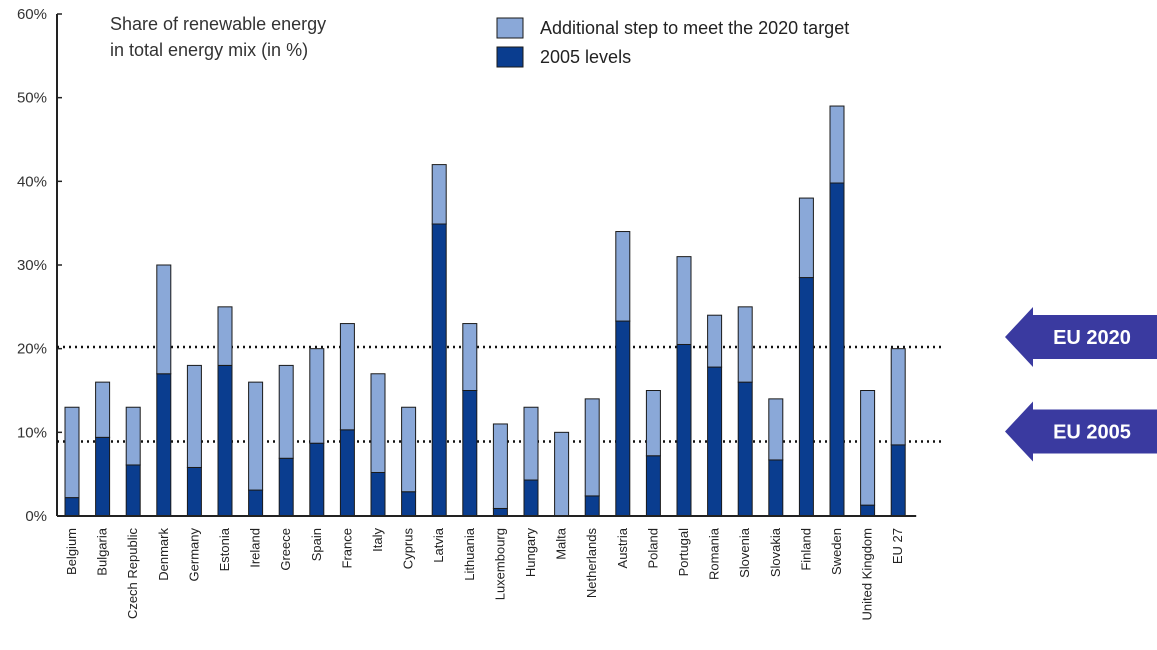 The height and width of the screenshot is (650, 1157). I want to click on x-tick-label: France, so click(346, 548).